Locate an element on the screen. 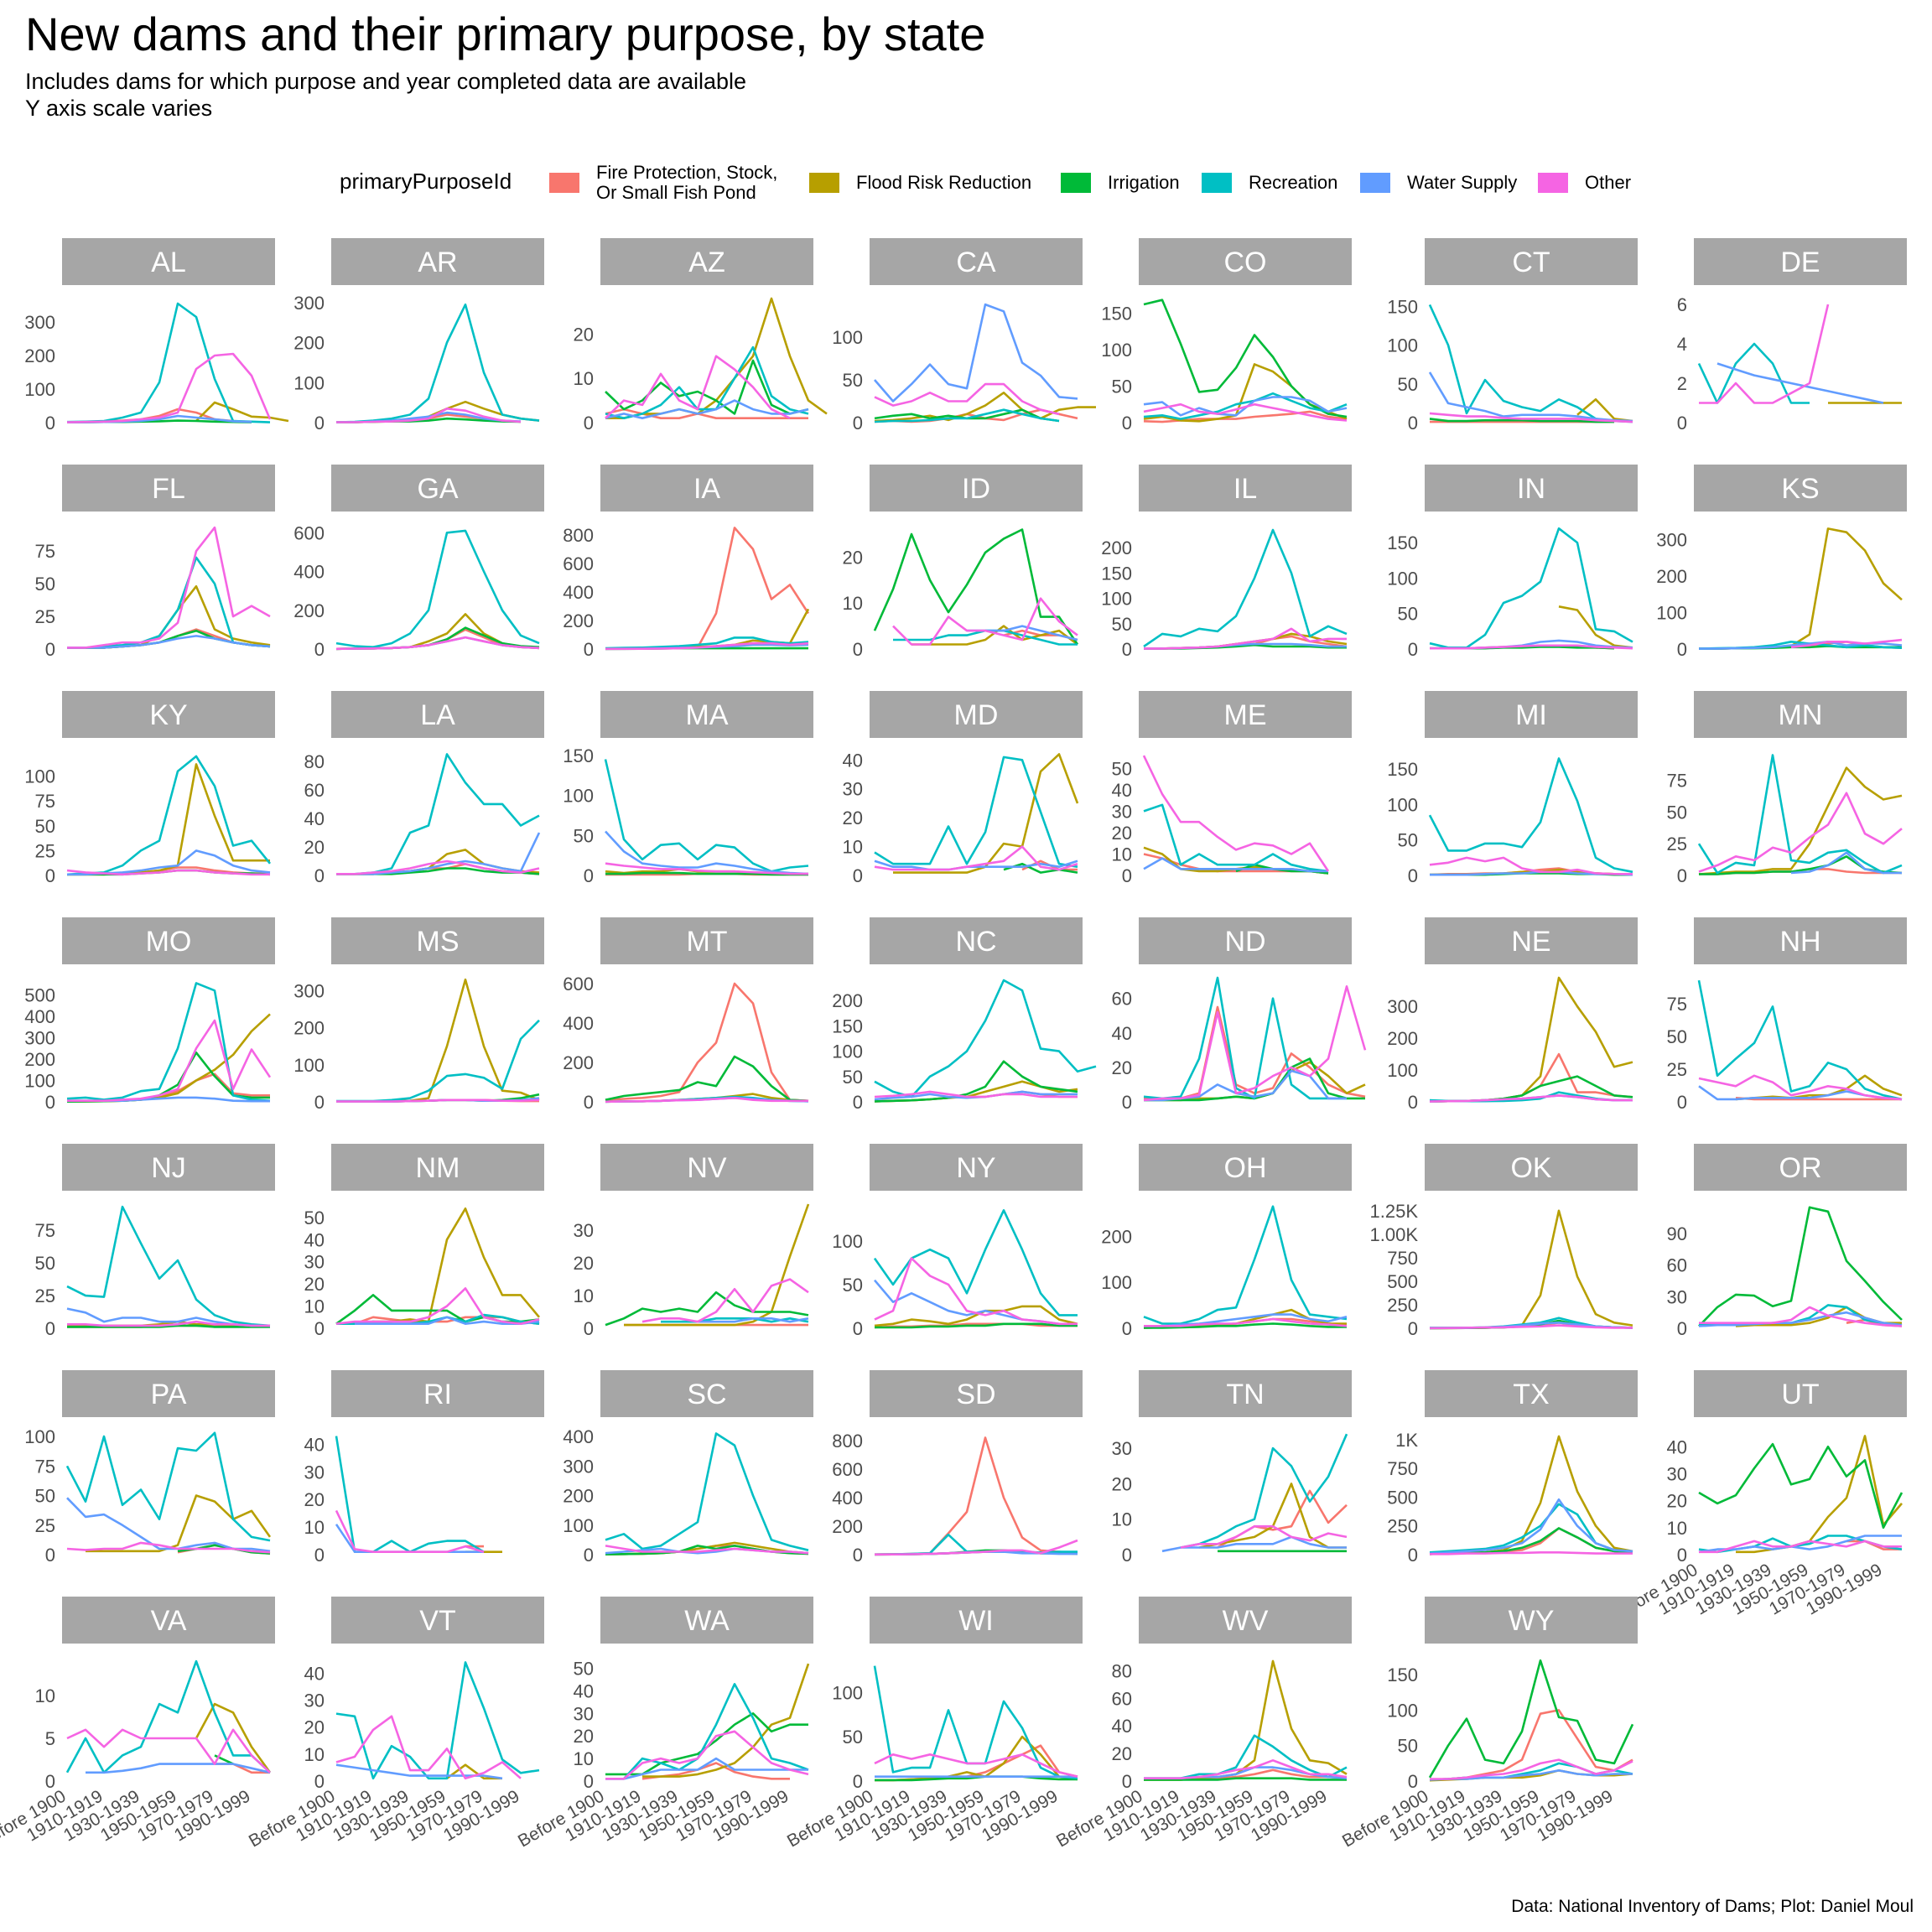  strip-de is located at coordinates (1800, 261).